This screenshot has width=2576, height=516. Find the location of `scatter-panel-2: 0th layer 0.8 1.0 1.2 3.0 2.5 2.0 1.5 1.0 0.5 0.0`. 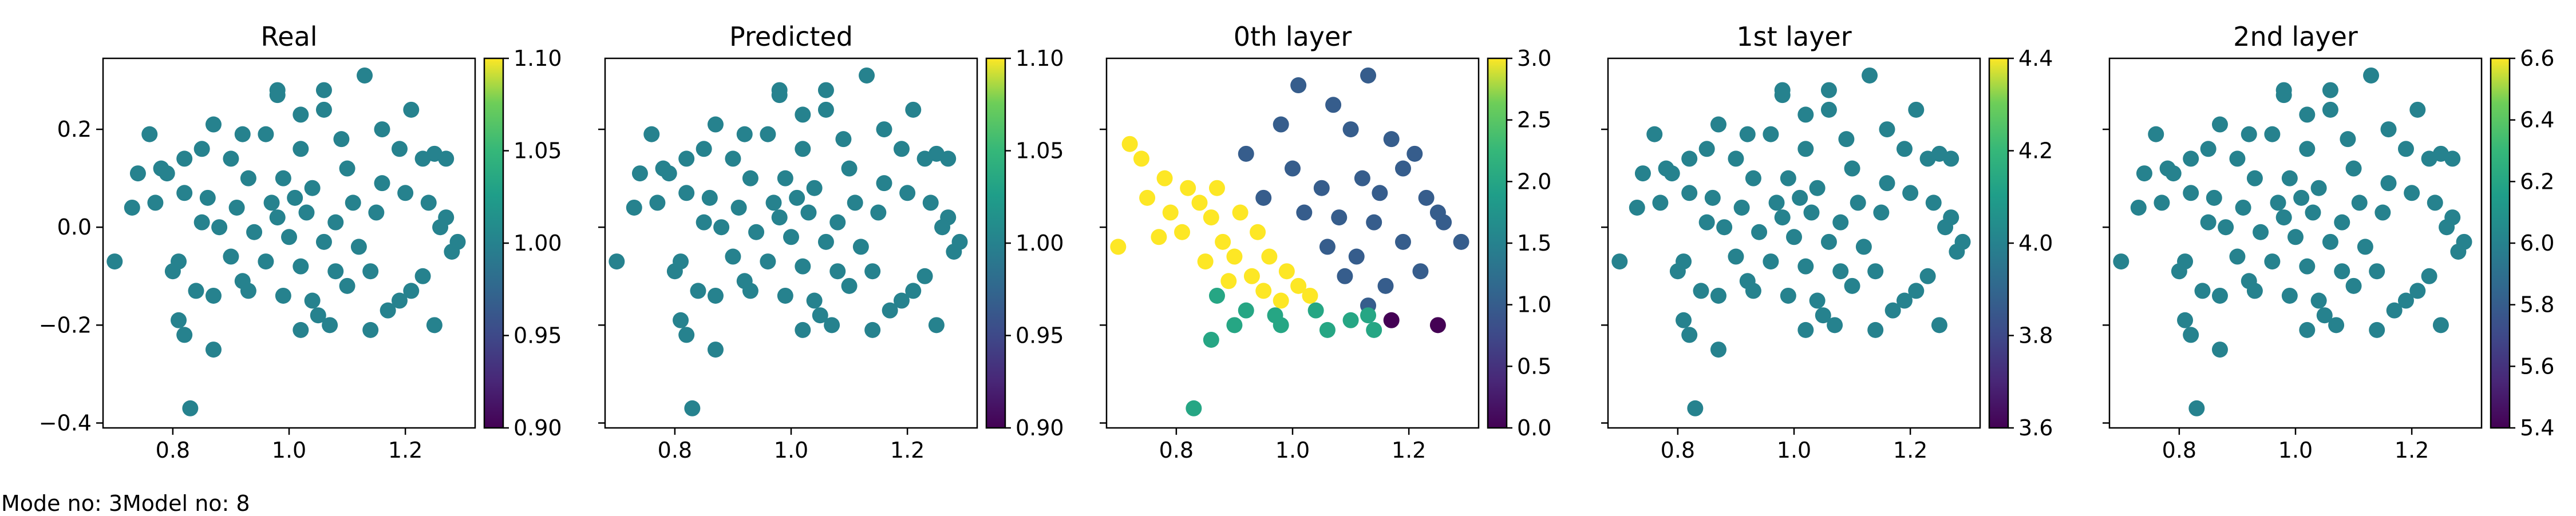

scatter-panel-2: 0th layer 0.8 1.0 1.2 3.0 2.5 2.0 1.5 1.0 0.5 0.0 is located at coordinates (1325, 242).